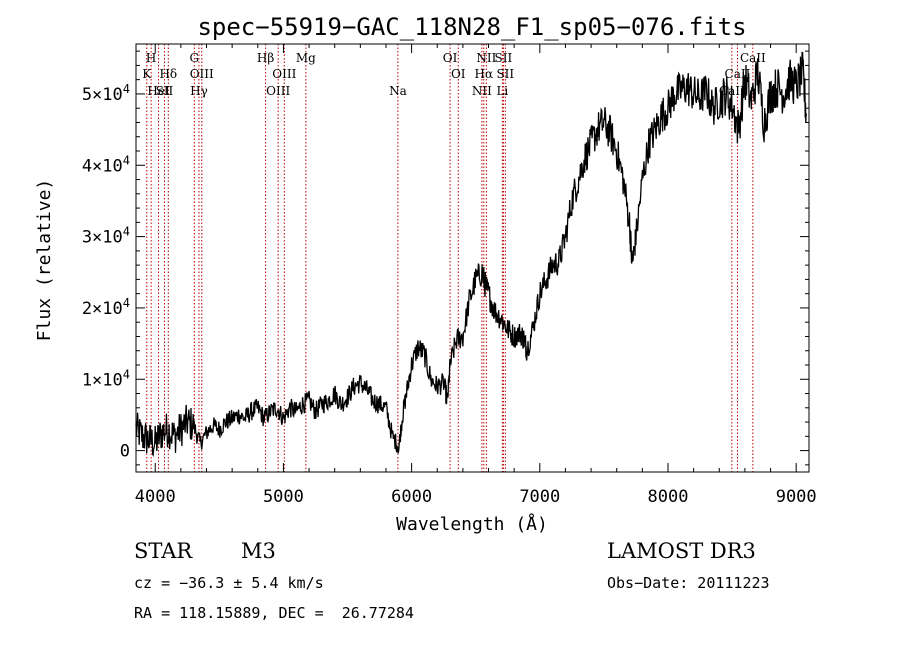 This screenshot has height=649, width=900. Describe the element at coordinates (483, 74) in the screenshot. I see `line-label: Hα` at that location.